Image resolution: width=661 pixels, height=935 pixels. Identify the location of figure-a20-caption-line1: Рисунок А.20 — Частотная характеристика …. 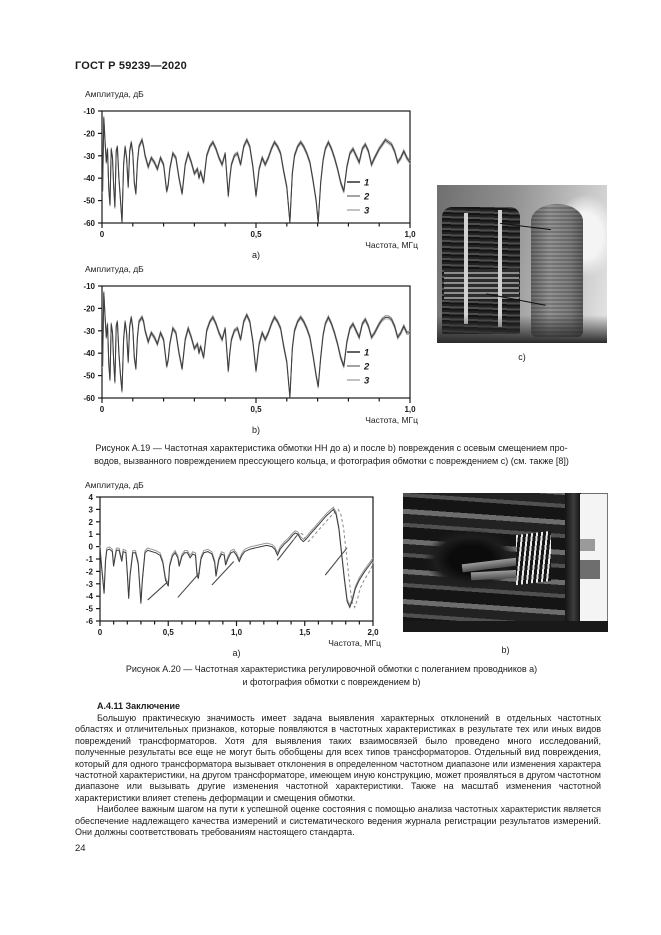
(331, 669).